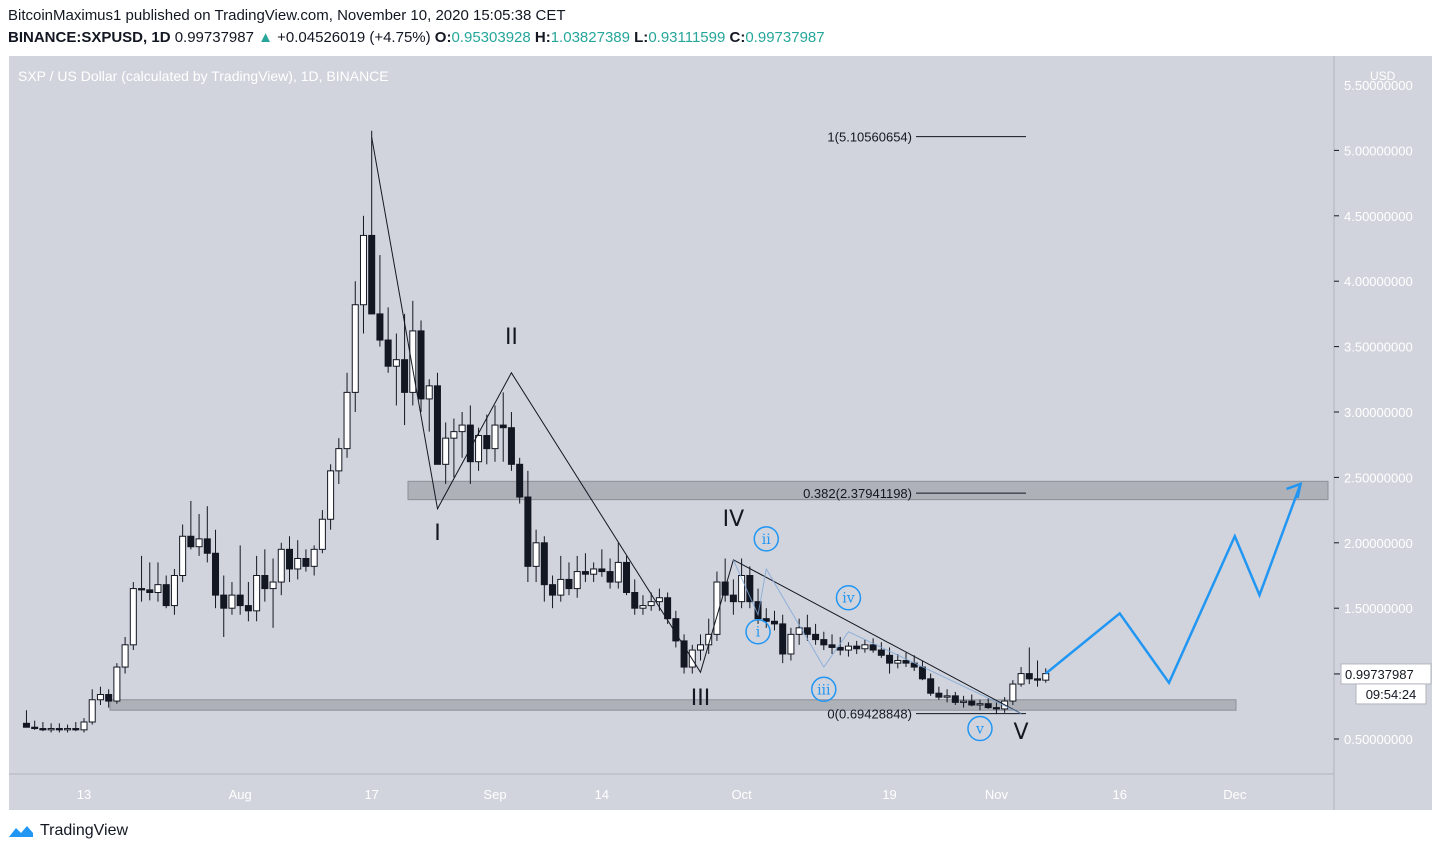 The image size is (1441, 857). Describe the element at coordinates (1378, 412) in the screenshot. I see `y-tick-label: 3.00000000` at that location.